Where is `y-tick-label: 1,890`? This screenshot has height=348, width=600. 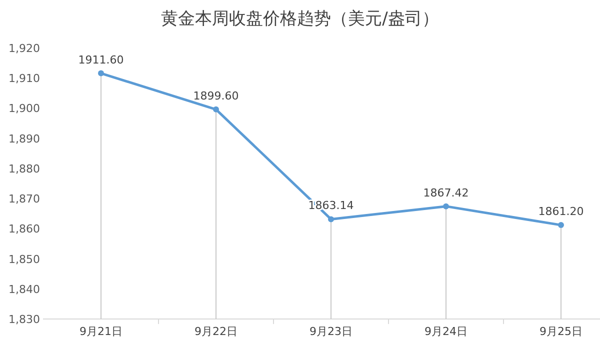
y-tick-label: 1,890 is located at coordinates (24, 139).